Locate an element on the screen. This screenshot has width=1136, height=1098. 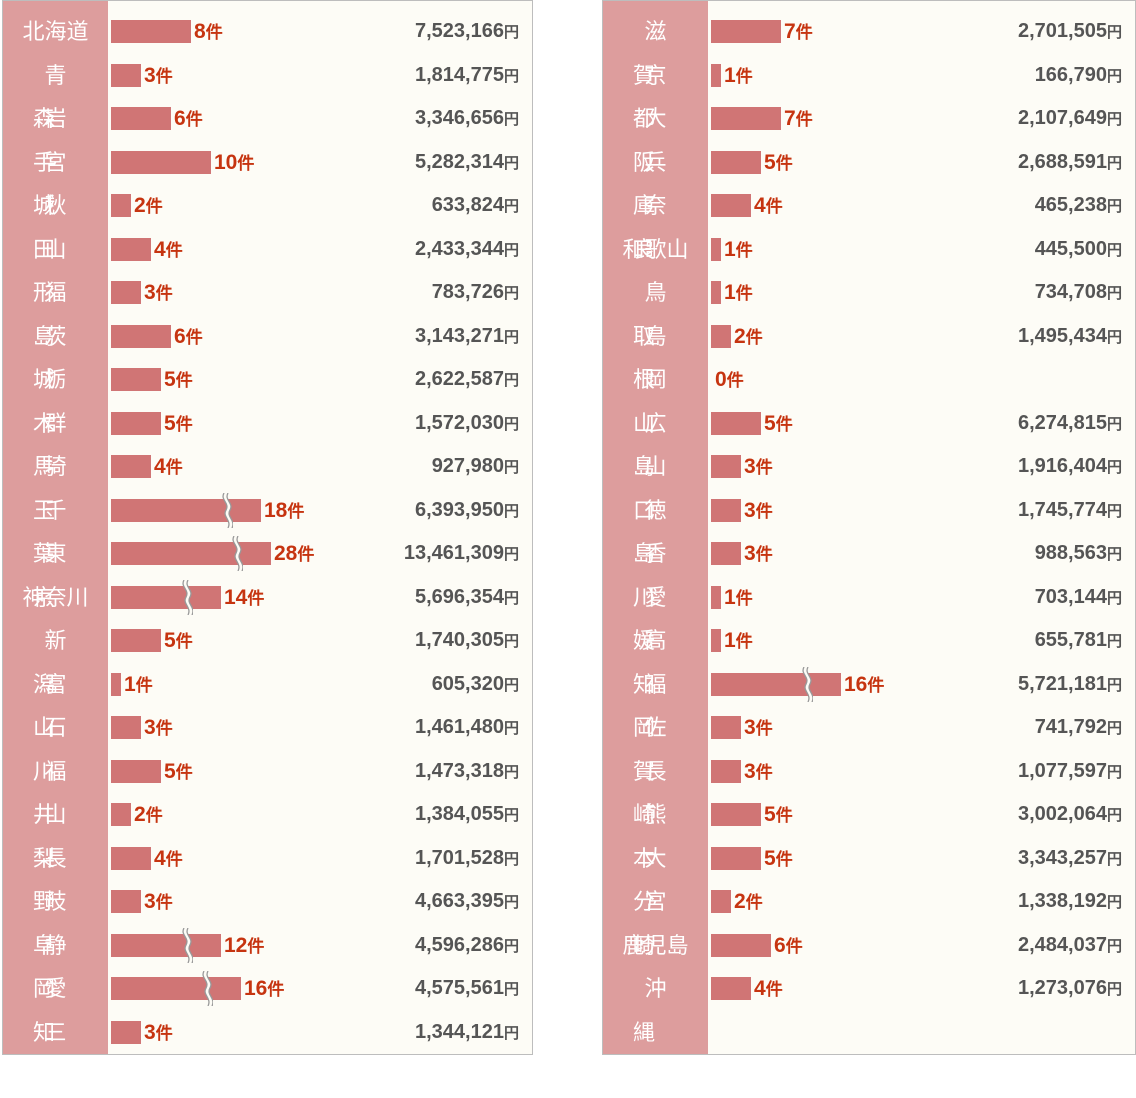
amount-label: 703,144円 is located at coordinates (1078, 598).